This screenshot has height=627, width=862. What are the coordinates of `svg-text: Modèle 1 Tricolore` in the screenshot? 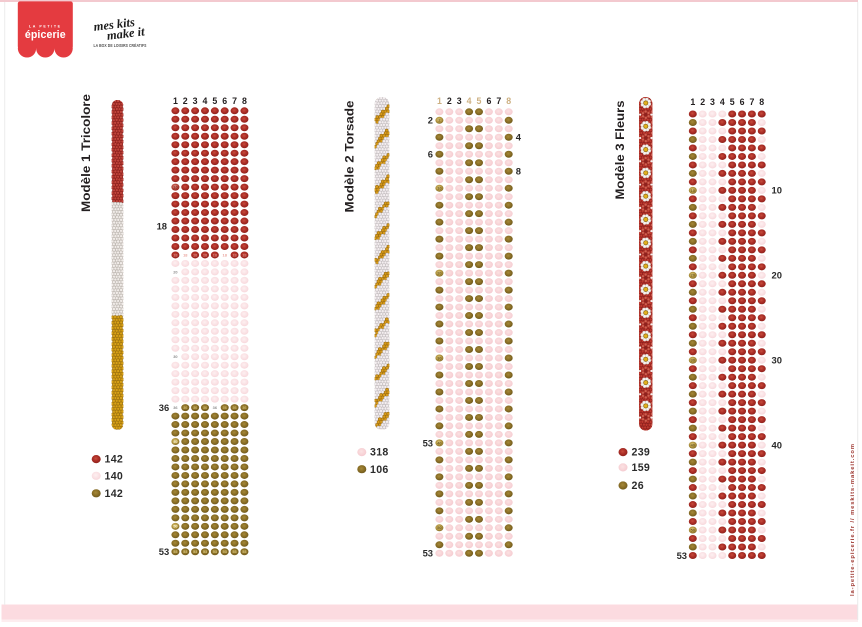 It's located at (86, 152).